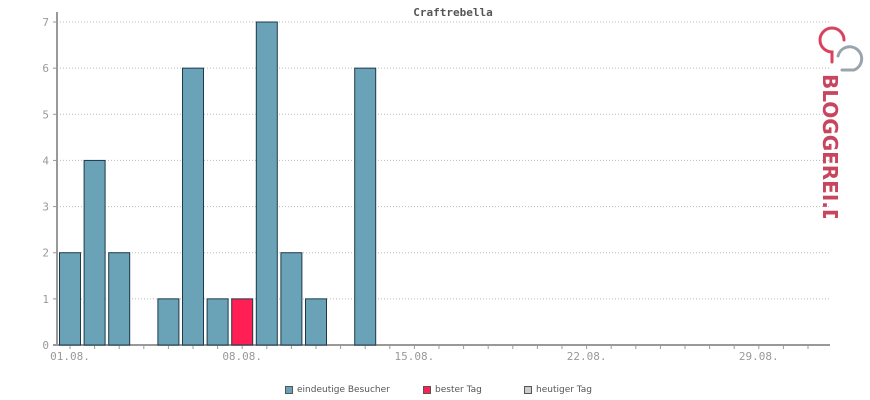 Image resolution: width=870 pixels, height=400 pixels. Describe the element at coordinates (45, 253) in the screenshot. I see `y-tick-label: 2` at that location.